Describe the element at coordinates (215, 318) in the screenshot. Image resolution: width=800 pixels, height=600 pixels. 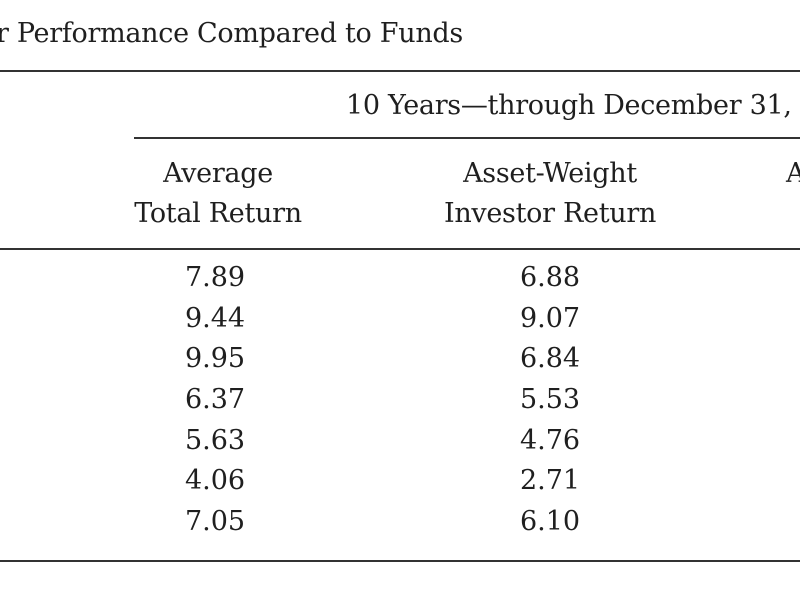
I see `table-cell: 9.44` at that location.